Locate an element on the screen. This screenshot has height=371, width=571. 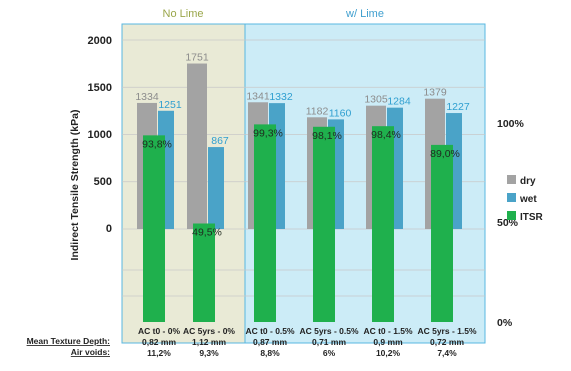
y2-tick-label: 0% is located at coordinates (505, 323).